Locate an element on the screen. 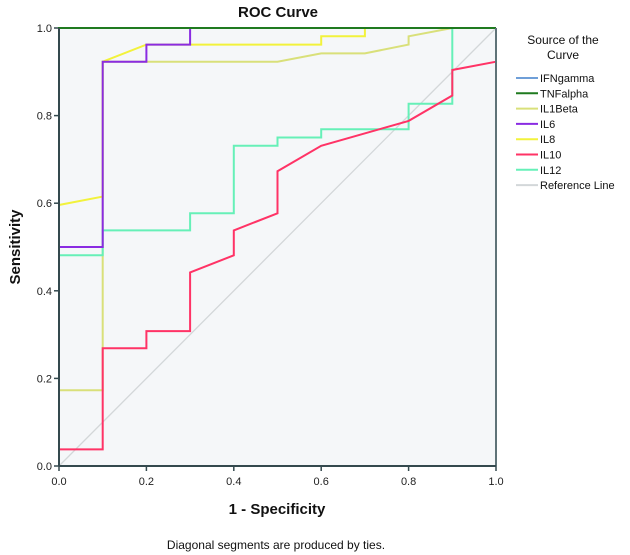  legend-item: TNFalpha is located at coordinates (552, 94).